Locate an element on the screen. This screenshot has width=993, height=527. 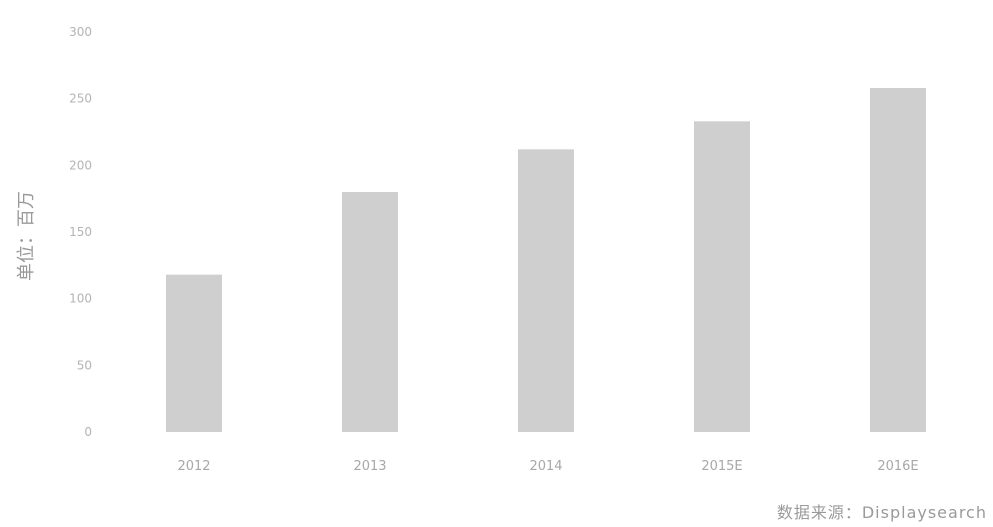
y-tick-label: 300 is located at coordinates (80, 32).